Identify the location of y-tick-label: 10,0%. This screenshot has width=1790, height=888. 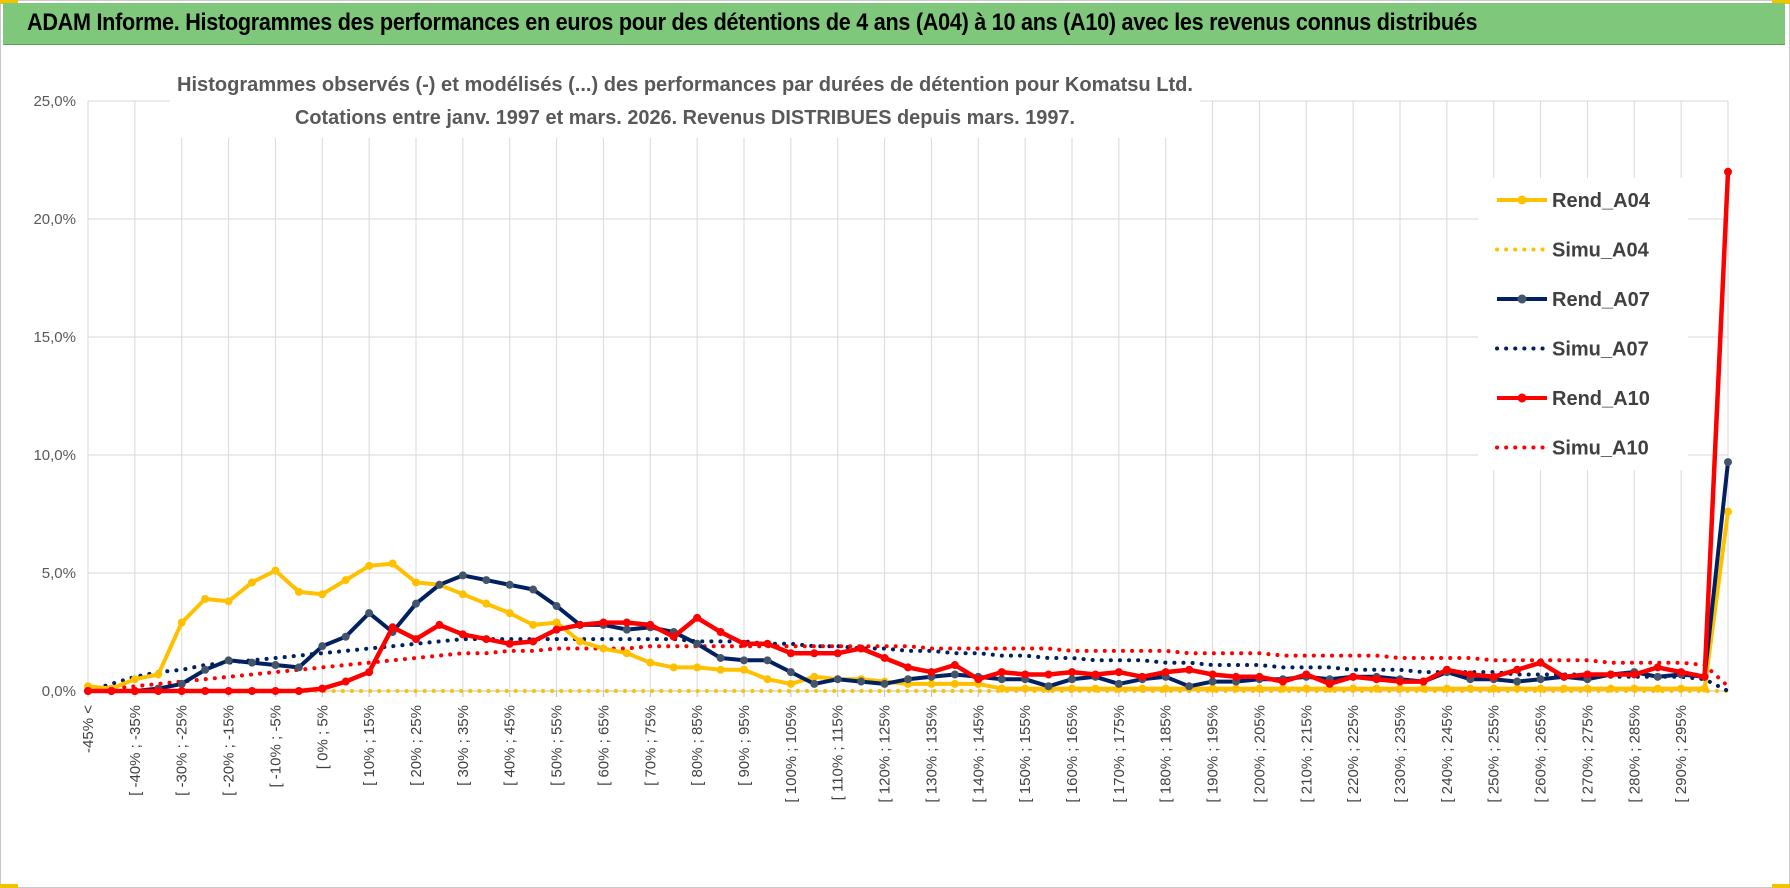
(54, 455).